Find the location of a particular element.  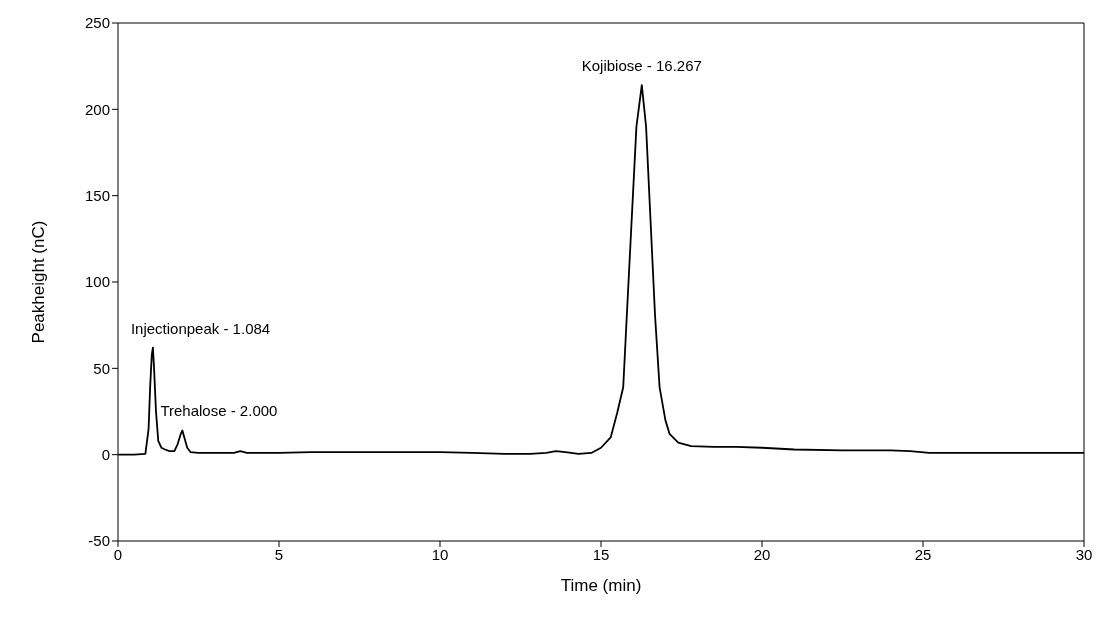

y-tick-label: 0 is located at coordinates (105, 454).